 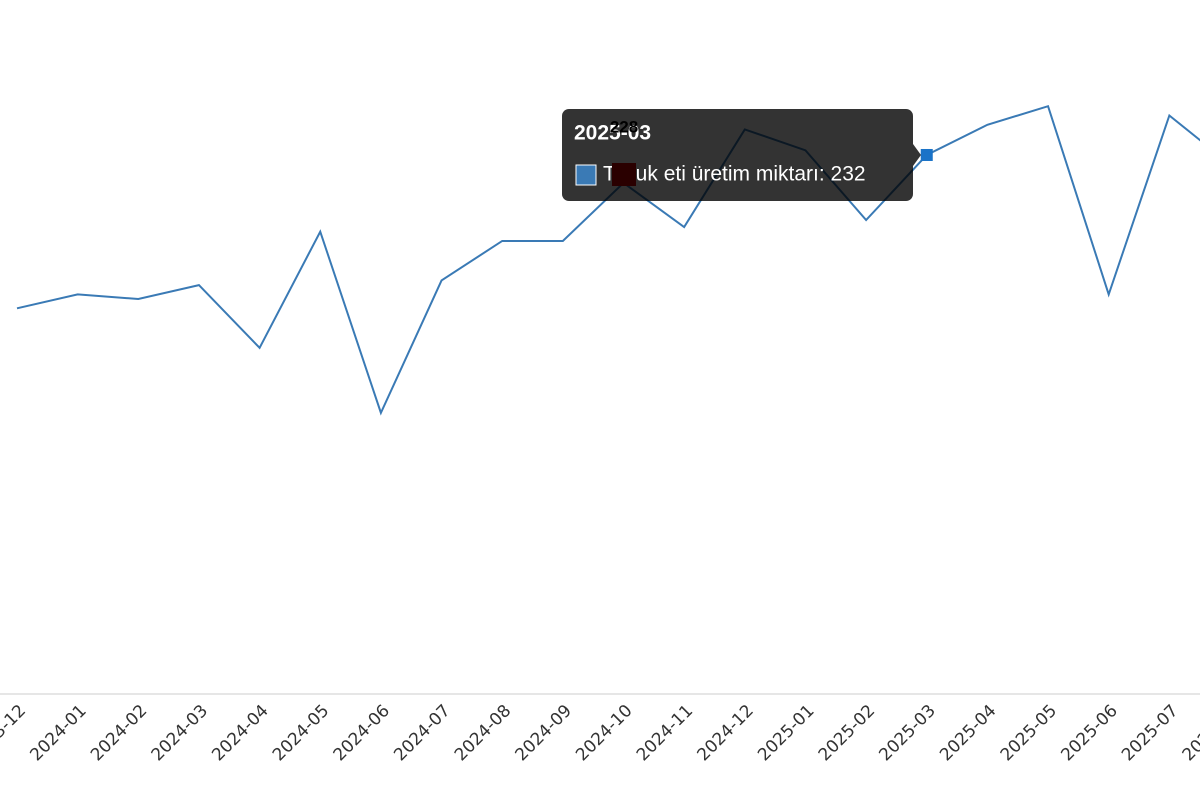 What do you see at coordinates (240, 733) in the screenshot?
I see `x-tick-label: 2024-04` at bounding box center [240, 733].